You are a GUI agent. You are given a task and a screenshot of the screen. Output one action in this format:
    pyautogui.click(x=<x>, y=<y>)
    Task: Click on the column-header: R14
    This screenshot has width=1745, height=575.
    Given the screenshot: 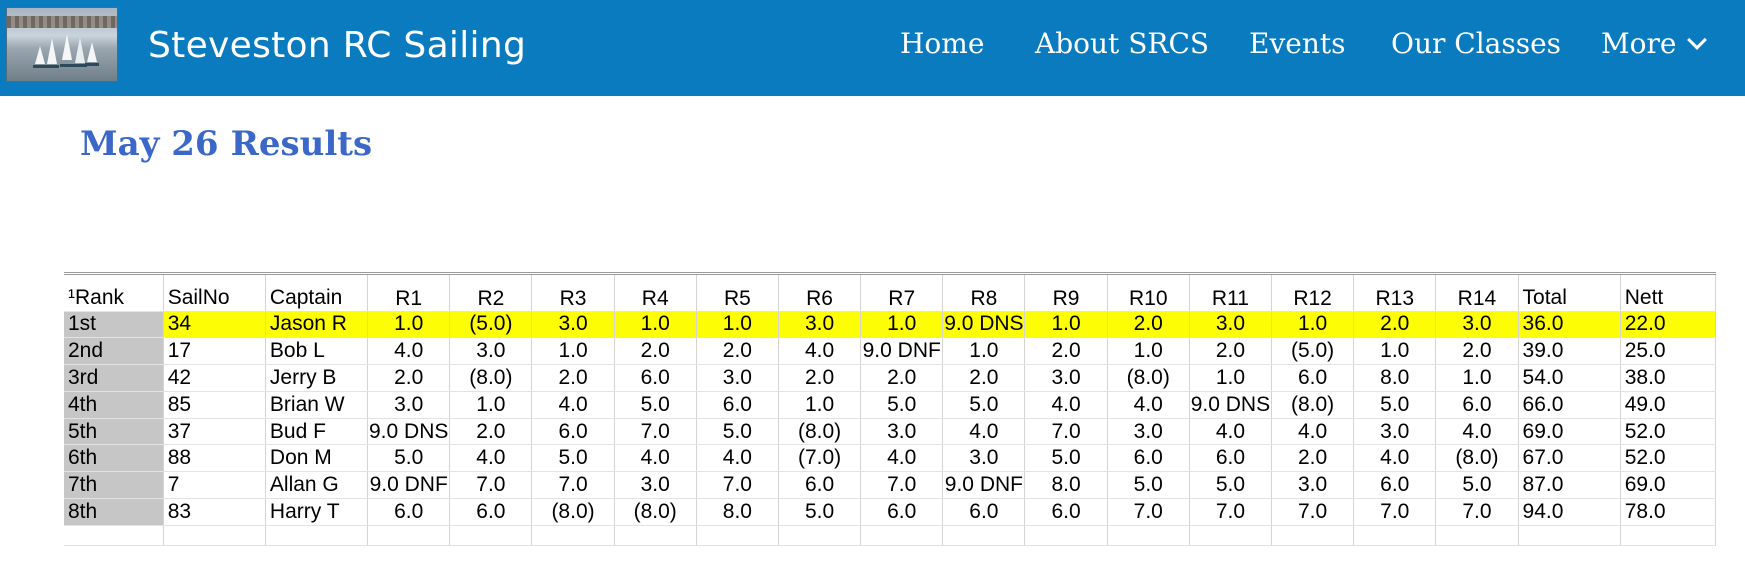 What is the action you would take?
    pyautogui.click(x=1477, y=293)
    